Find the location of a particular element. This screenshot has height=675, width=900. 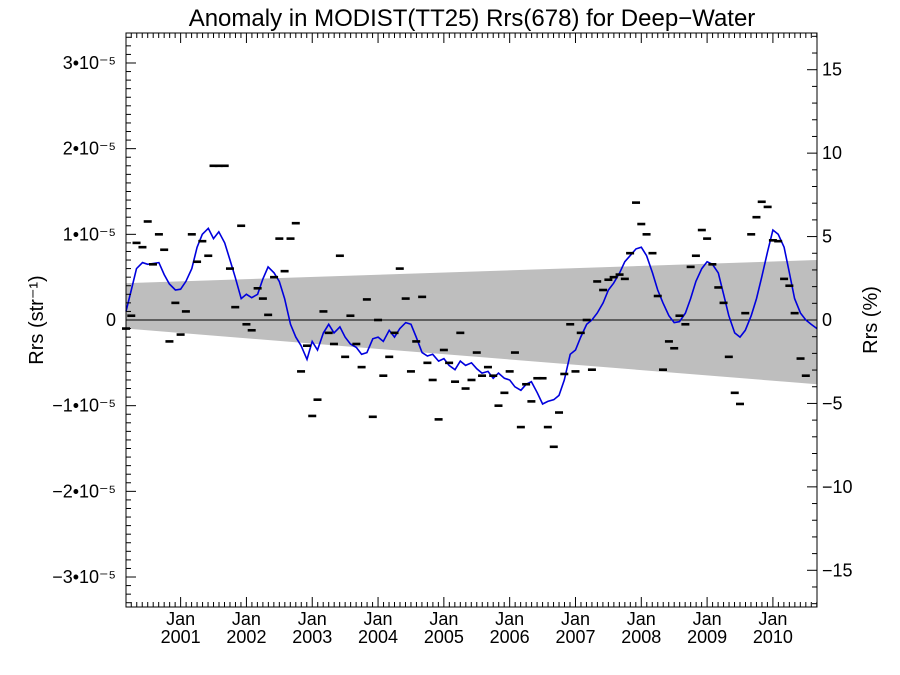

x-tick-year-label: 2006 is located at coordinates (510, 637).